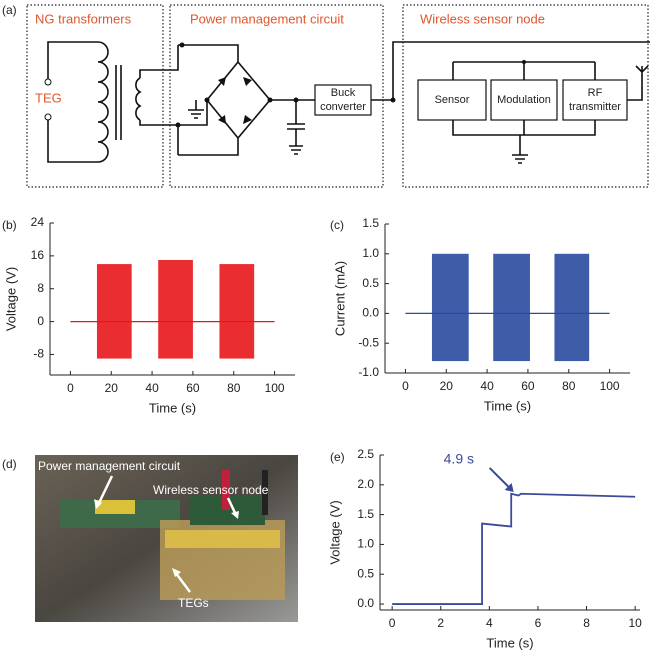  What do you see at coordinates (343, 107) in the screenshot?
I see `converter-label: converter` at bounding box center [343, 107].